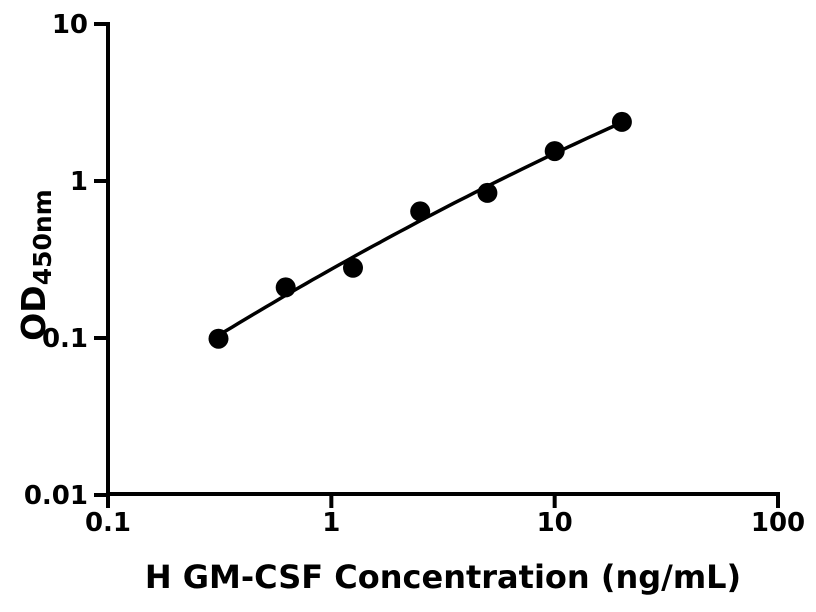 The height and width of the screenshot is (612, 816). Describe the element at coordinates (56, 496) in the screenshot. I see `y-tick-label: 0.01` at that location.